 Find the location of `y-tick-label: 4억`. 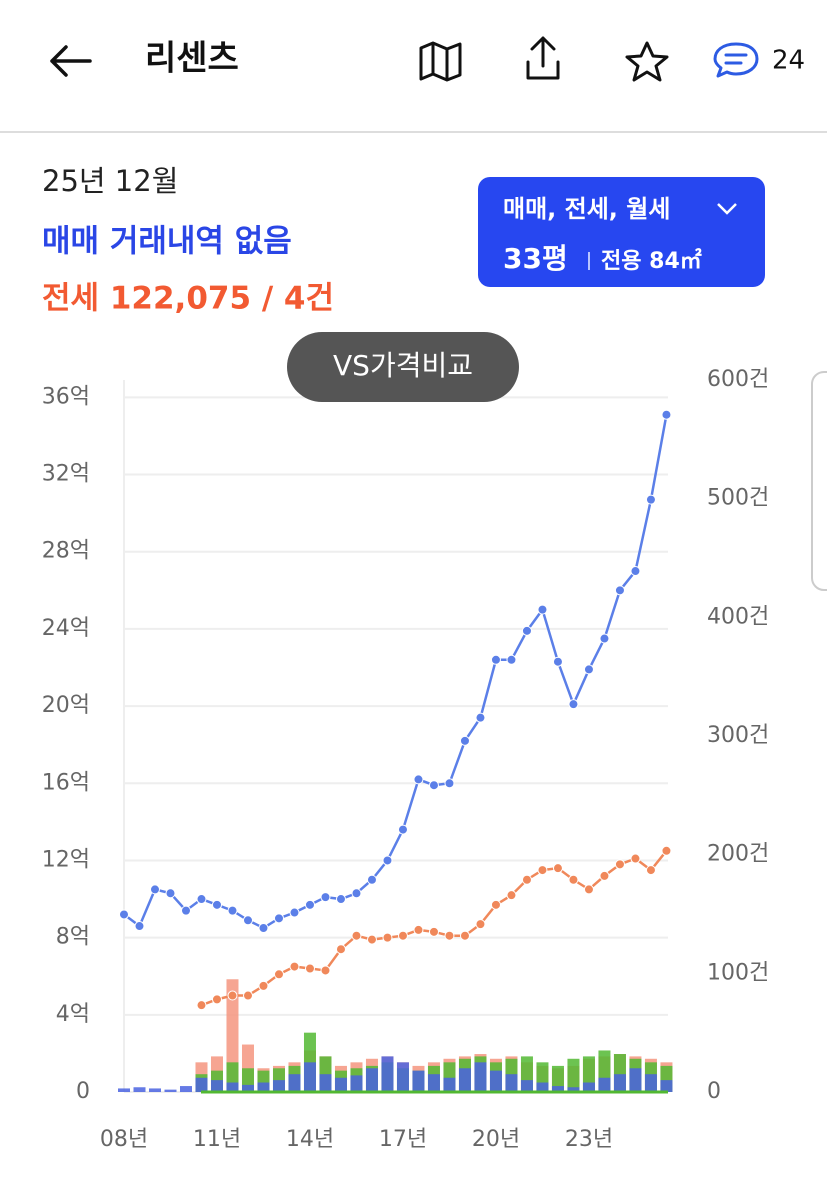

y-tick-label: 4억 is located at coordinates (73, 1014).